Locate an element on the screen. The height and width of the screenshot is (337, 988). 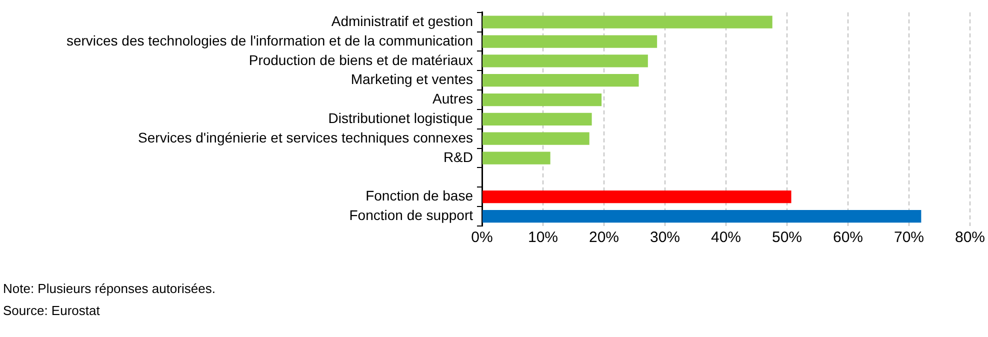
x-tick-label: 60% is located at coordinates (848, 237).